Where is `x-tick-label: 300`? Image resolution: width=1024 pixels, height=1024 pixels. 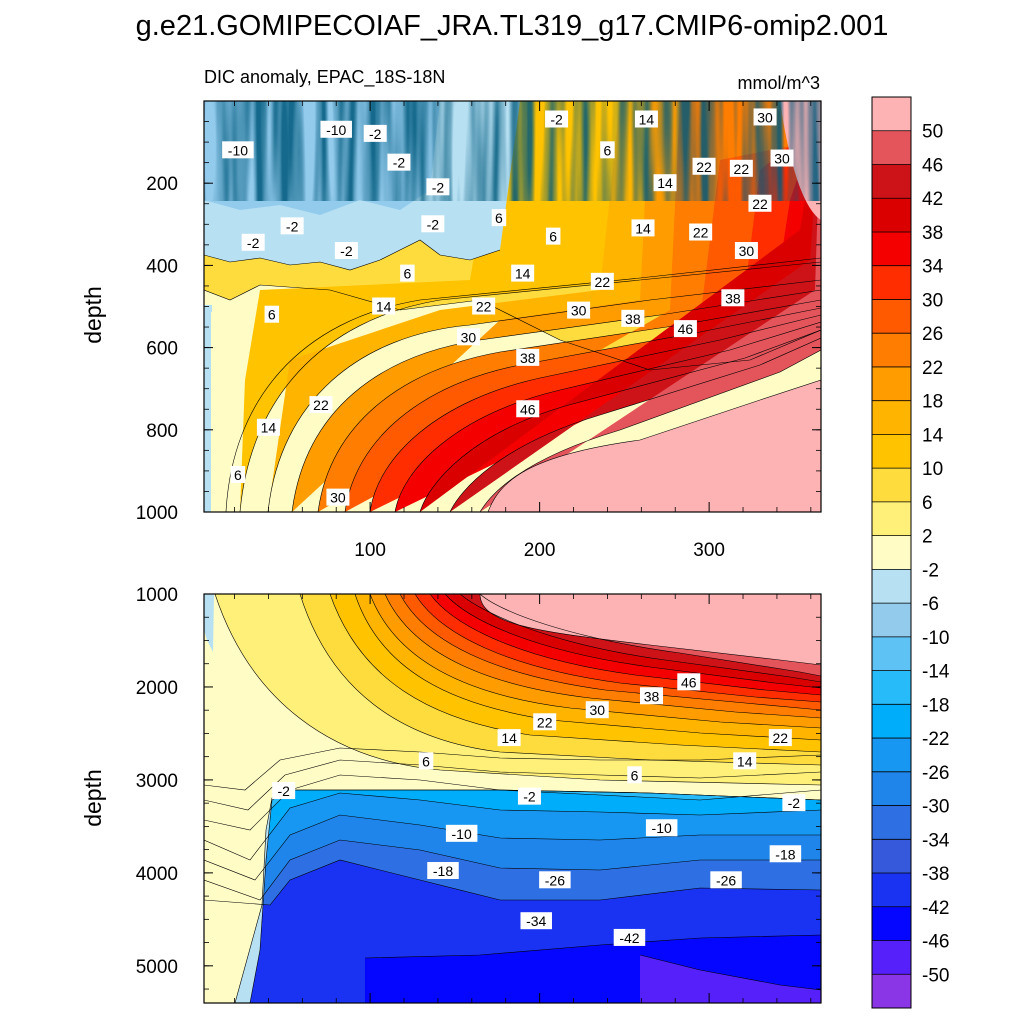 x-tick-label: 300 is located at coordinates (709, 550).